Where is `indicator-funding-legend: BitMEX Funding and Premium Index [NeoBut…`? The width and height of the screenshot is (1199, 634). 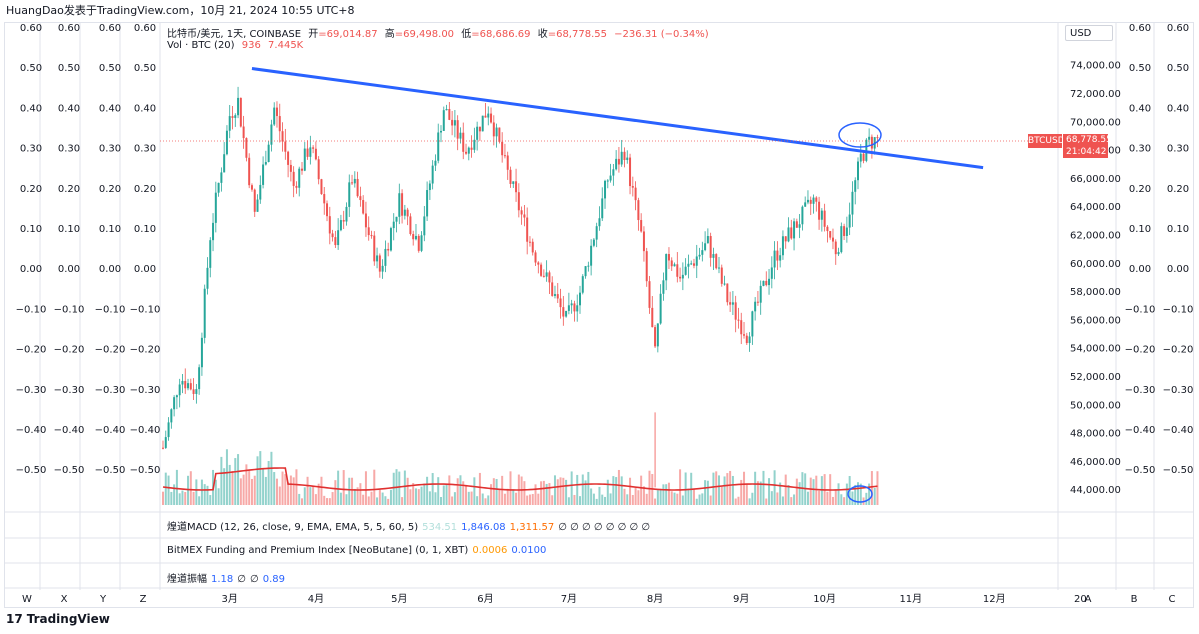
indicator-funding-legend: BitMEX Funding and Premium Index [NeoBut… is located at coordinates (356, 550).